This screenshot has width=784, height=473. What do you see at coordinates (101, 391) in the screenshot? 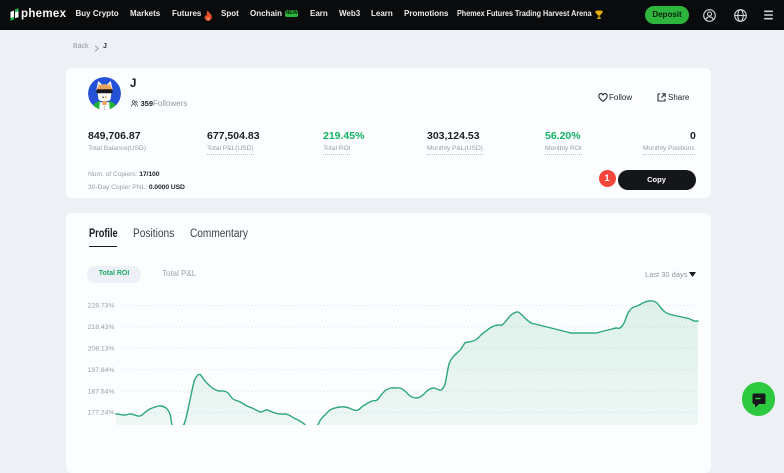
I see `svg-text: 187.54%` at bounding box center [101, 391].